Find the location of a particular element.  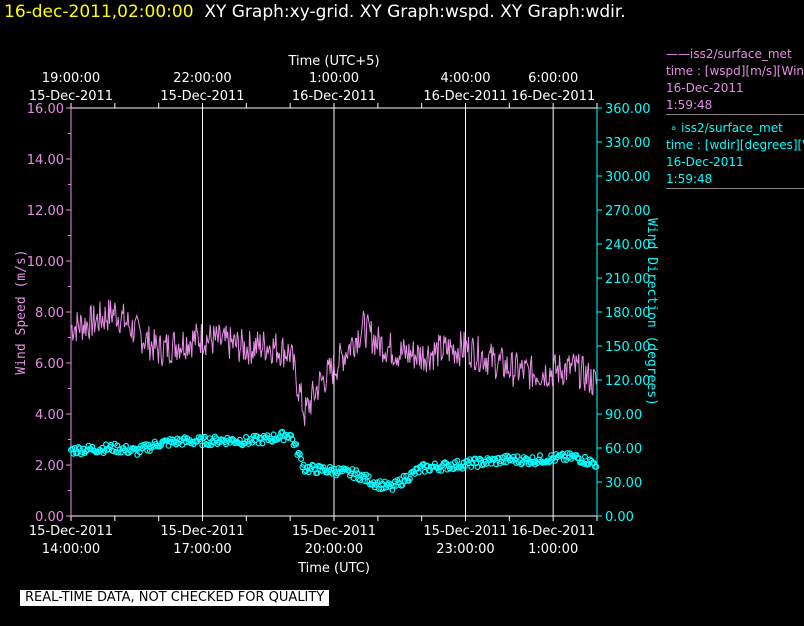

y-axis-label-left: Wind Speed (m/s) is located at coordinates (21, 311).